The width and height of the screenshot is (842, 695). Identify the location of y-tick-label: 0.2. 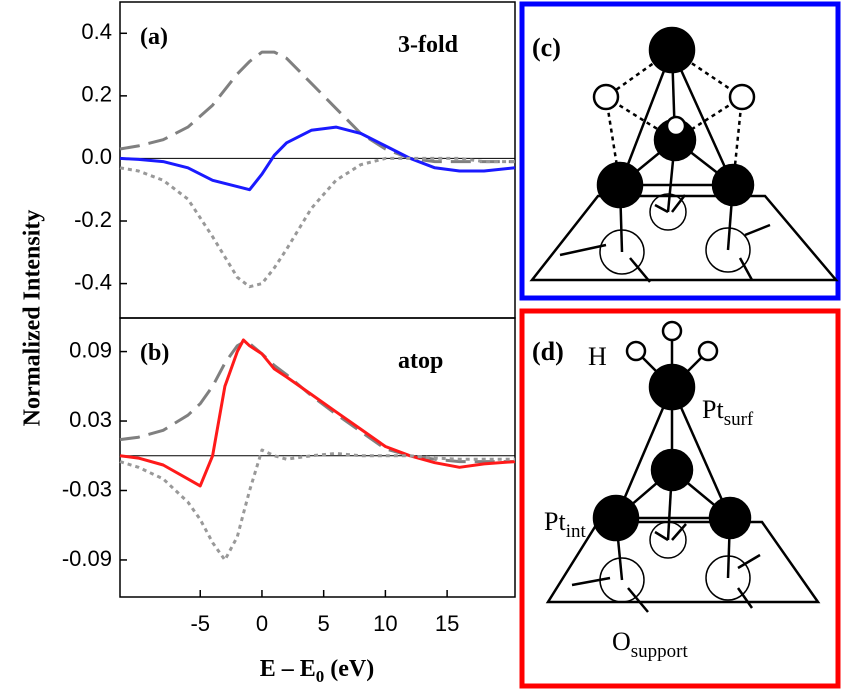
(96, 94).